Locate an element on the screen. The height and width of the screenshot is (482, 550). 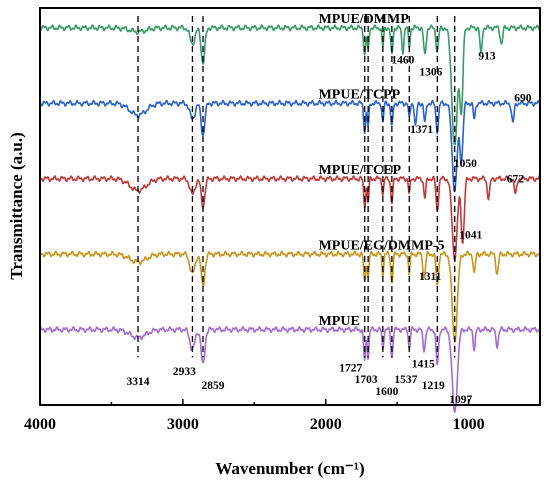
peak-label: 2859 is located at coordinates (213, 386).